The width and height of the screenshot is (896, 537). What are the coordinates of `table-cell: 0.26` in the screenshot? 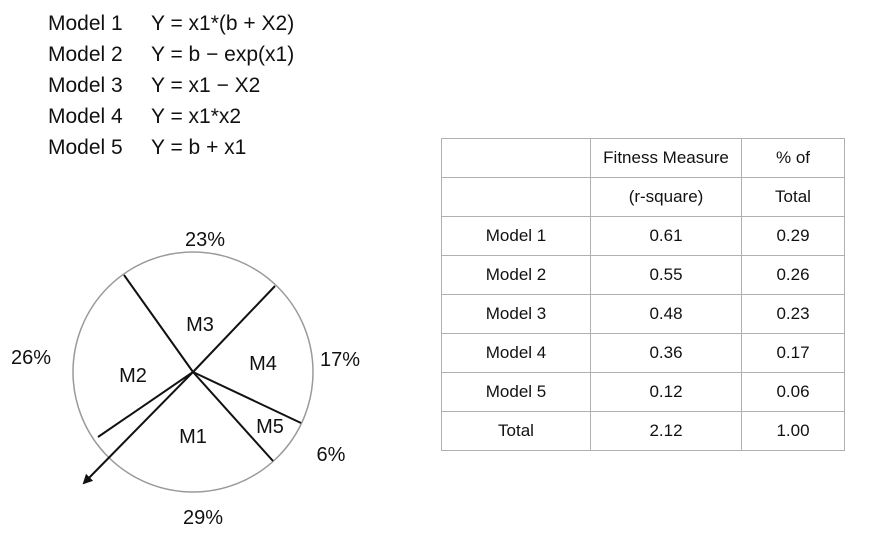 It's located at (793, 275).